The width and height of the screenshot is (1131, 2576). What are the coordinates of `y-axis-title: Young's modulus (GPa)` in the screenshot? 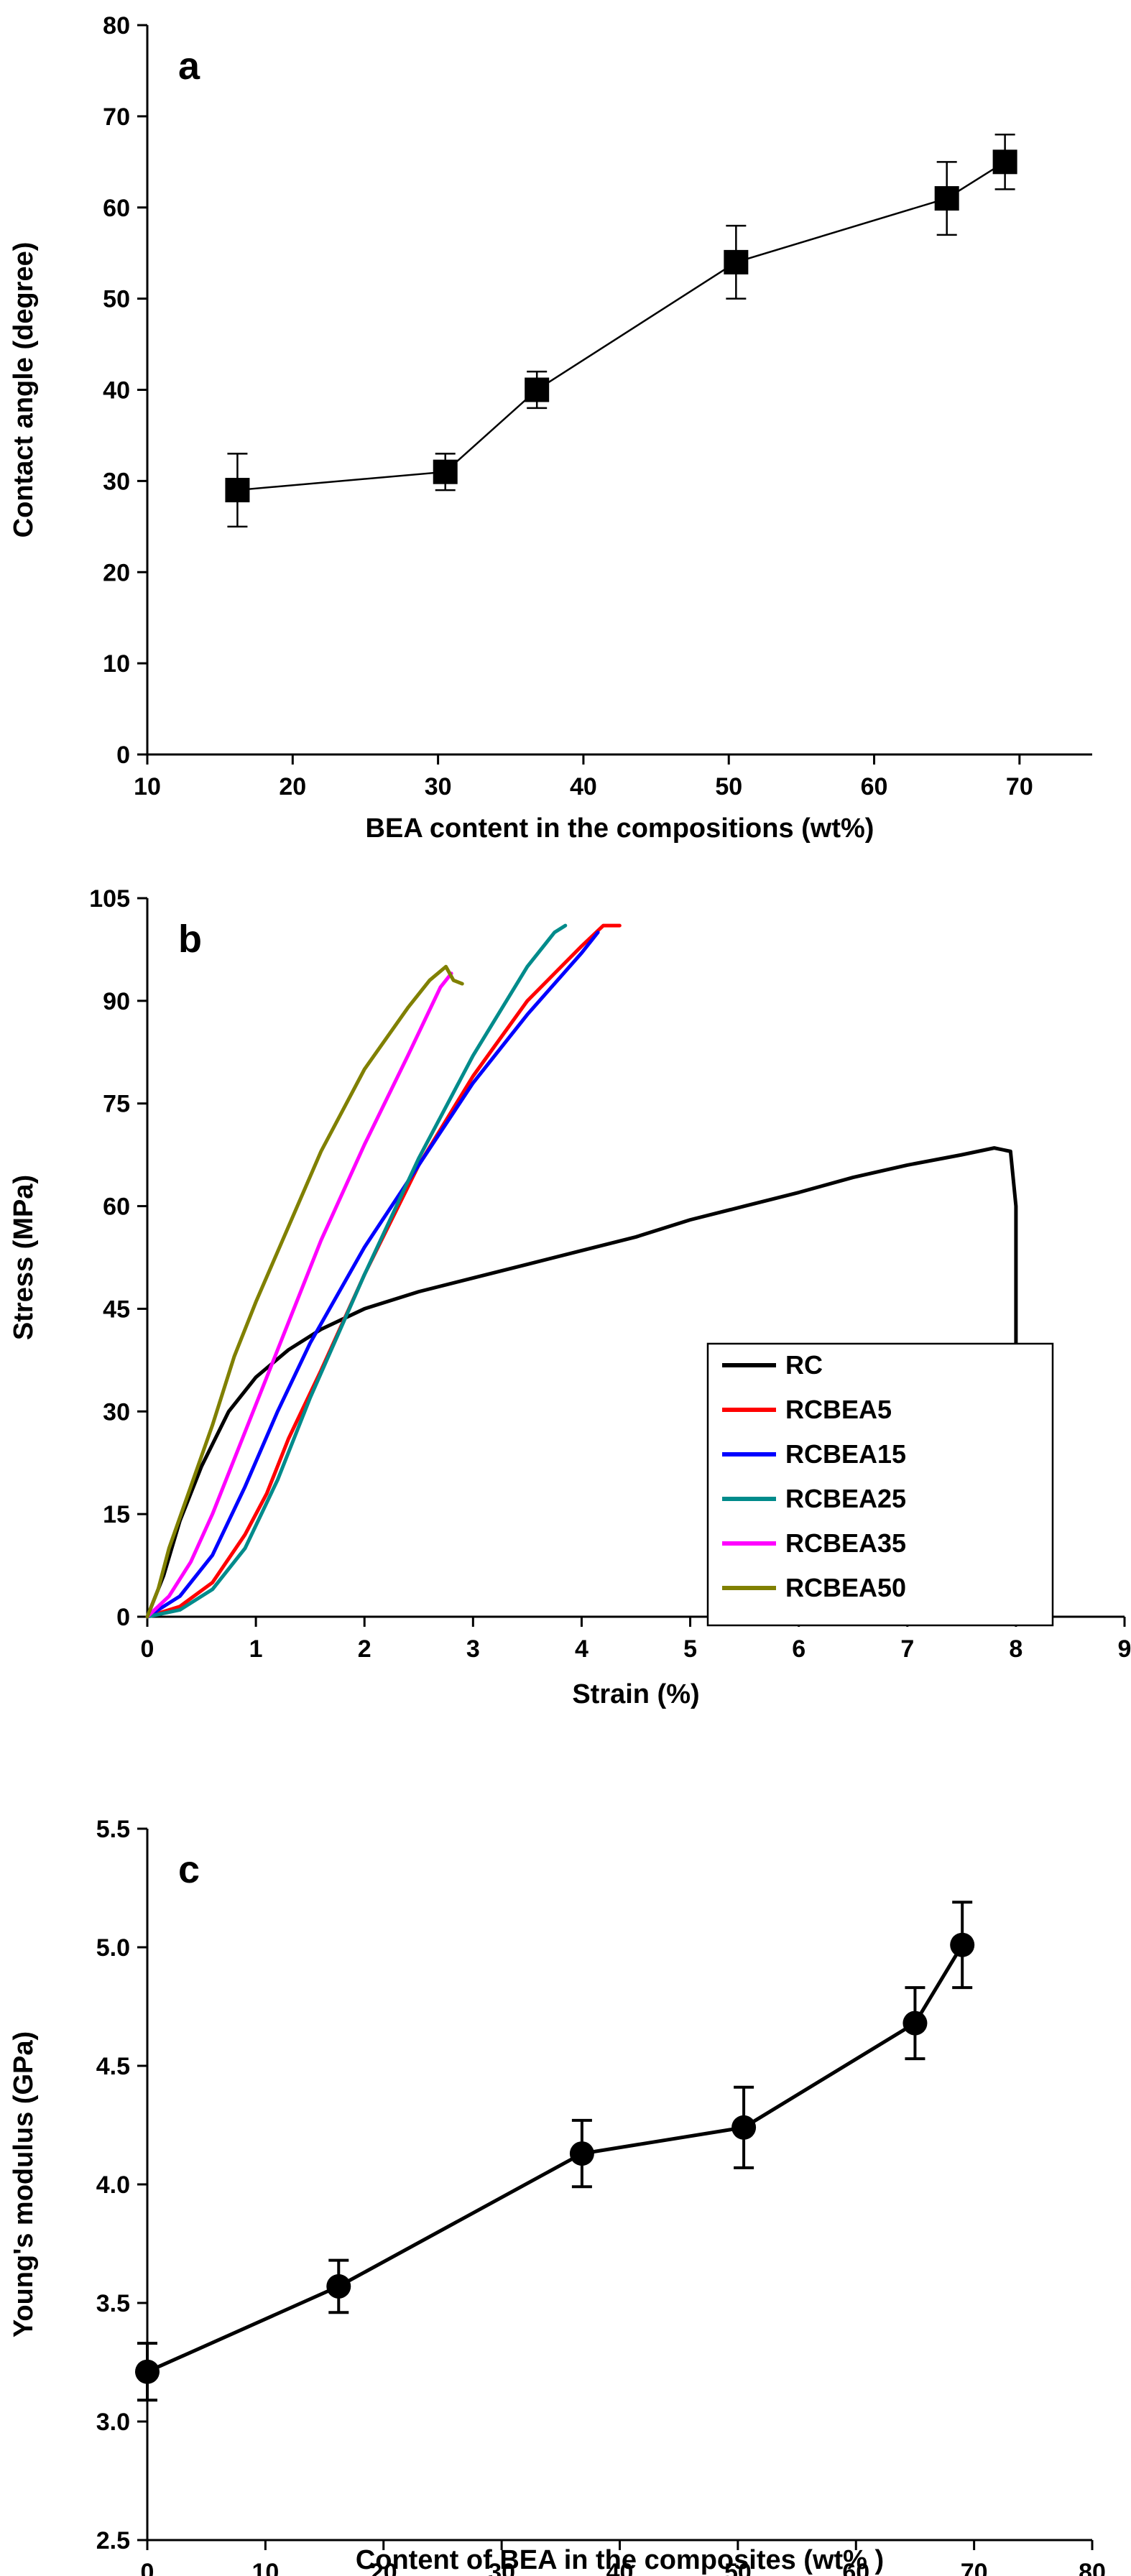 It's located at (24, 2184).